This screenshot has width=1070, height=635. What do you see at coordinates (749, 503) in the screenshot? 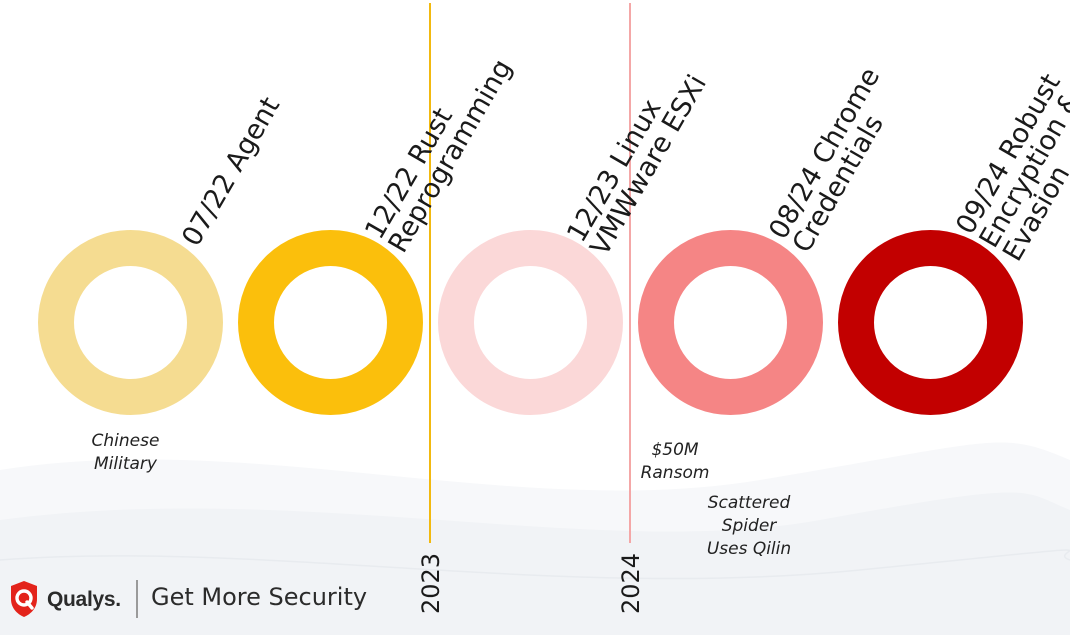
I see `note-line: Scattered` at bounding box center [749, 503].